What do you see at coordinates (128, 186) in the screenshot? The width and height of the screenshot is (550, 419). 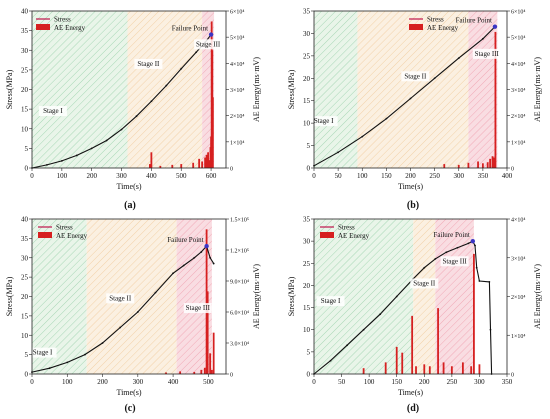 I see `x-axis-label: Time(s)` at bounding box center [128, 186].